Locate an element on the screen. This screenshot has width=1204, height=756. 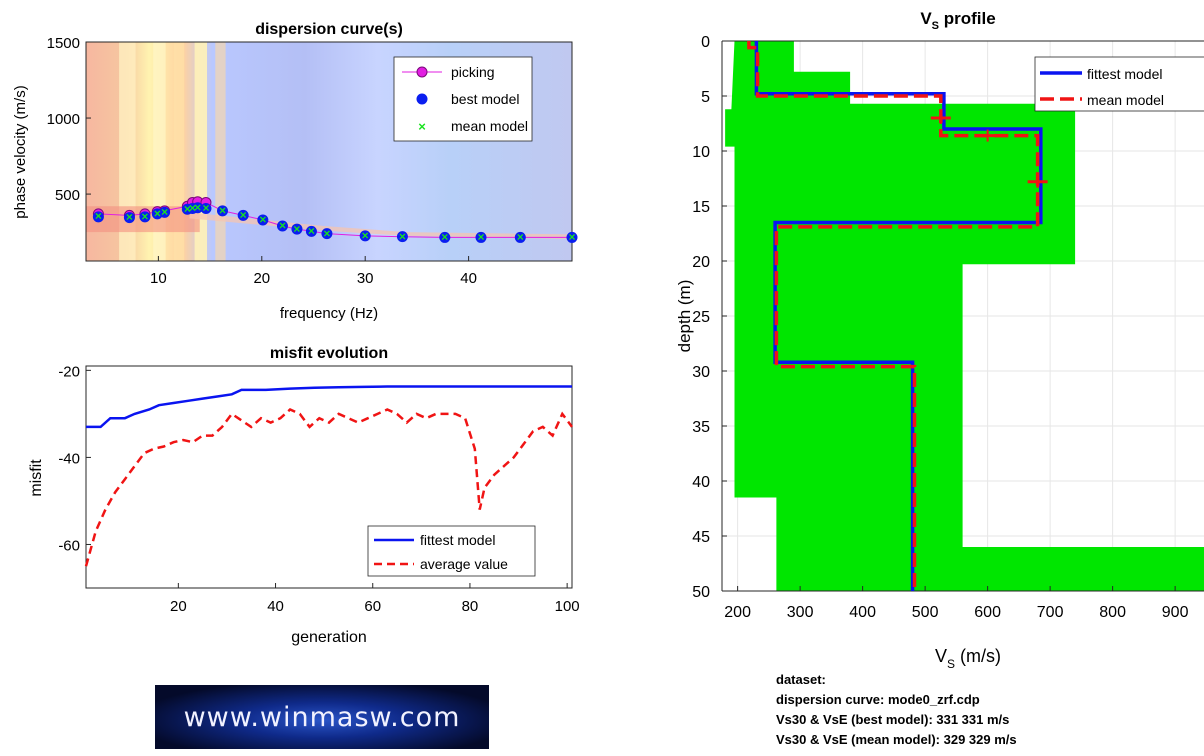
dispersion-ytick-label: 1000 is located at coordinates (63, 119).